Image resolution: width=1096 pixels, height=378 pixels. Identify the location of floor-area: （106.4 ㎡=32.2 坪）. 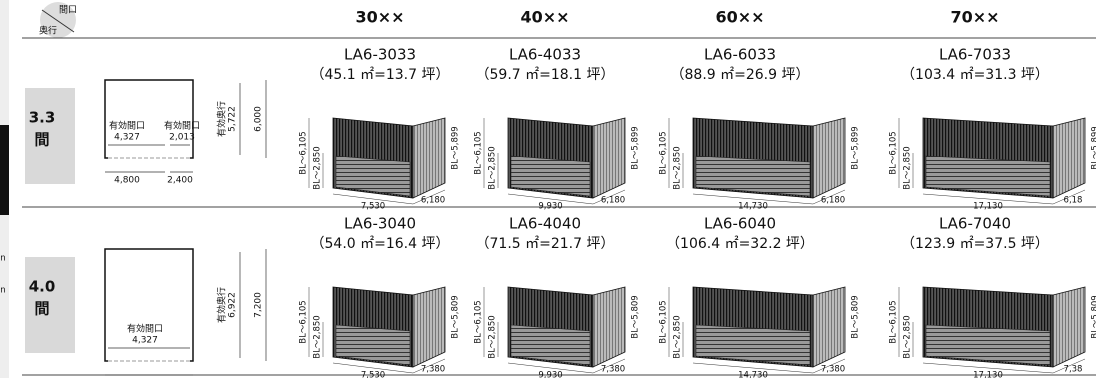
(740, 244).